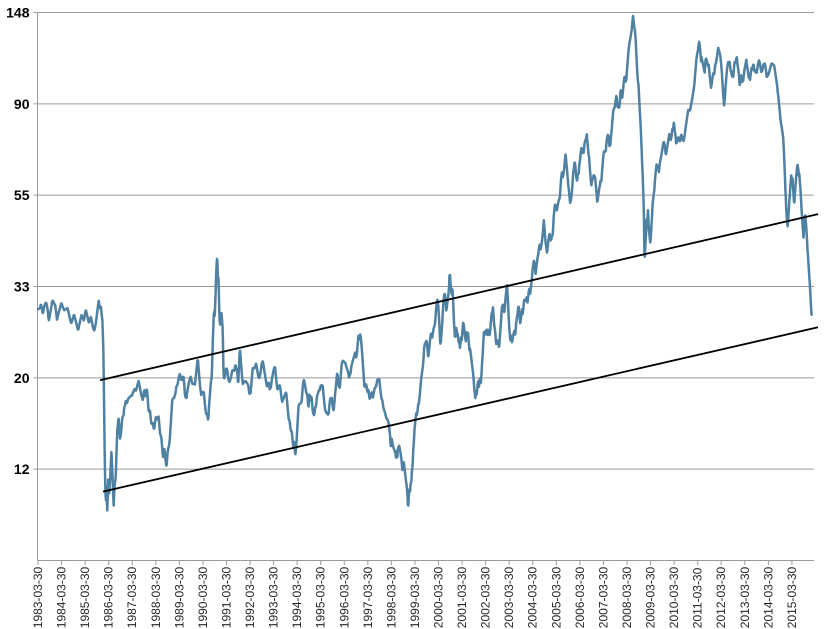 This screenshot has width=830, height=629. What do you see at coordinates (415, 597) in the screenshot?
I see `svg-text: 1999-03-30` at bounding box center [415, 597].